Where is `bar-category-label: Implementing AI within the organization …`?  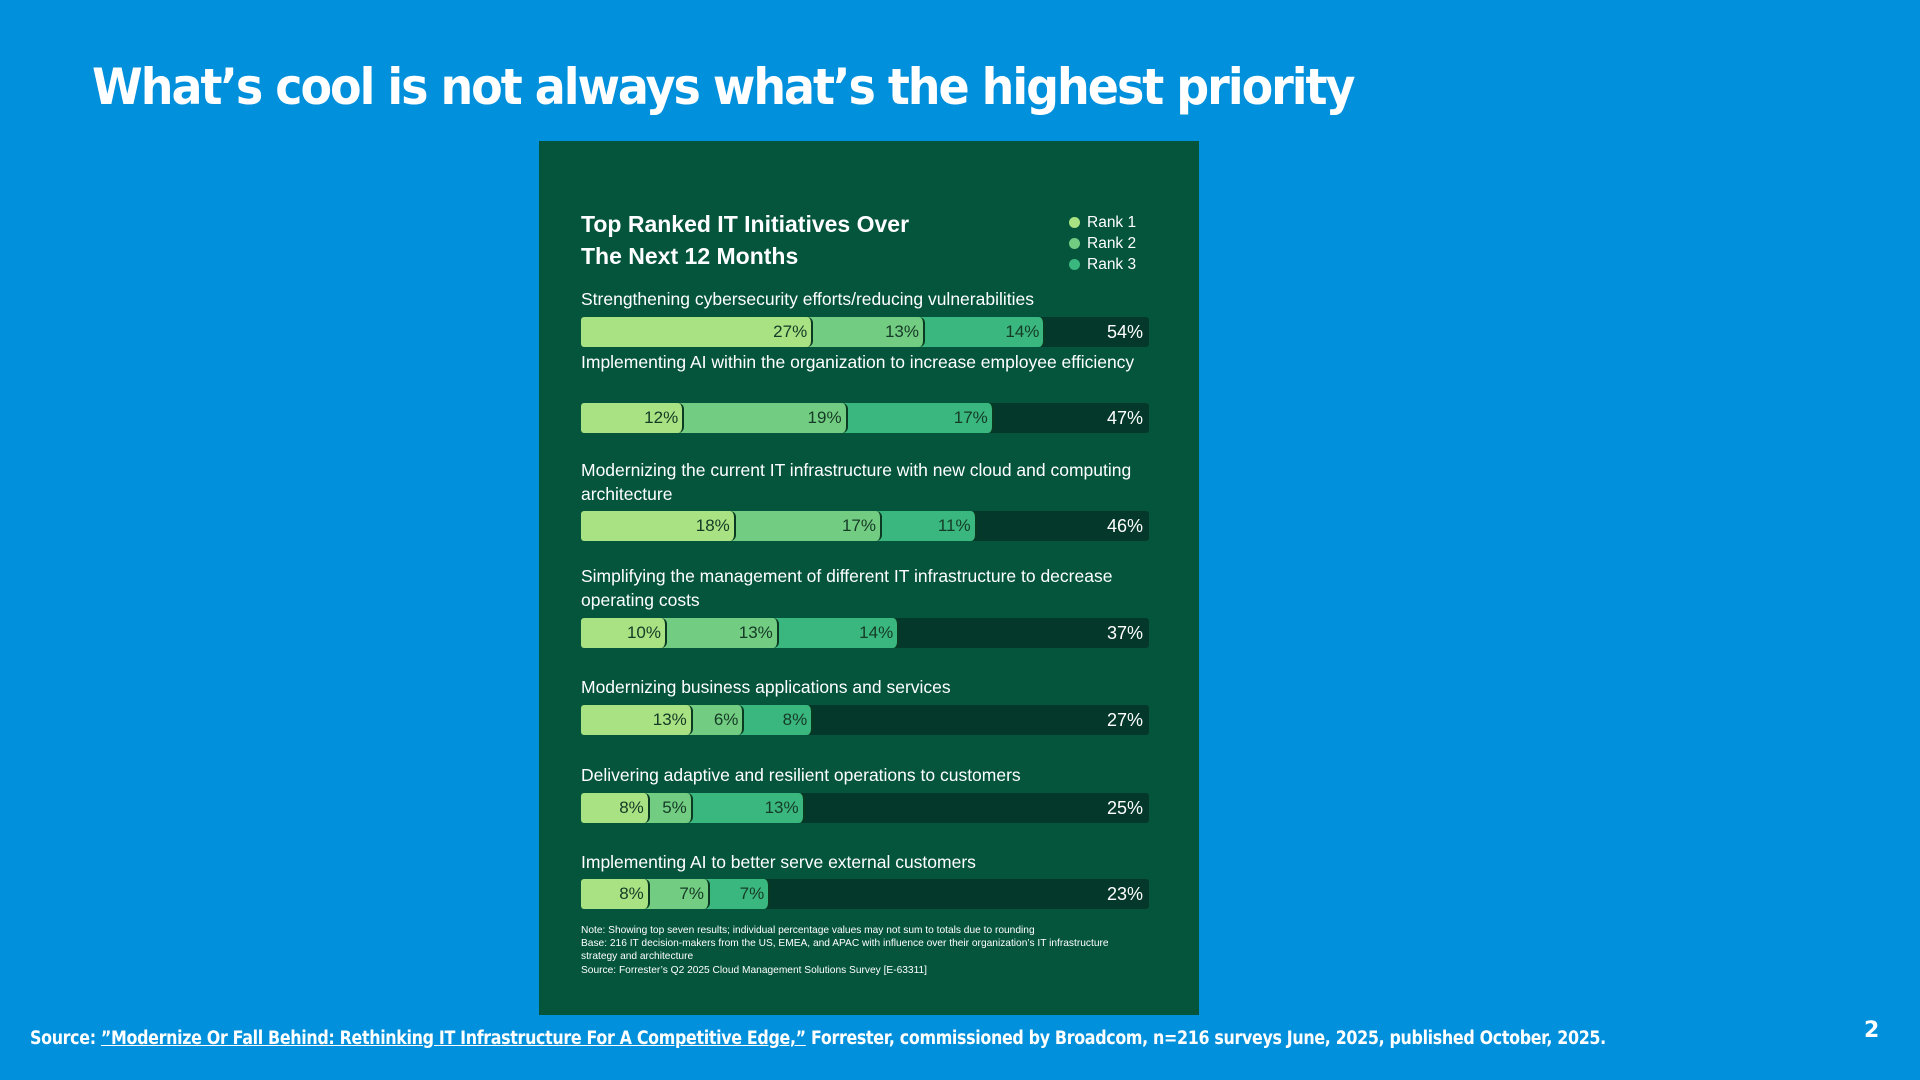
bar-category-label: Implementing AI within the organization … is located at coordinates (858, 362).